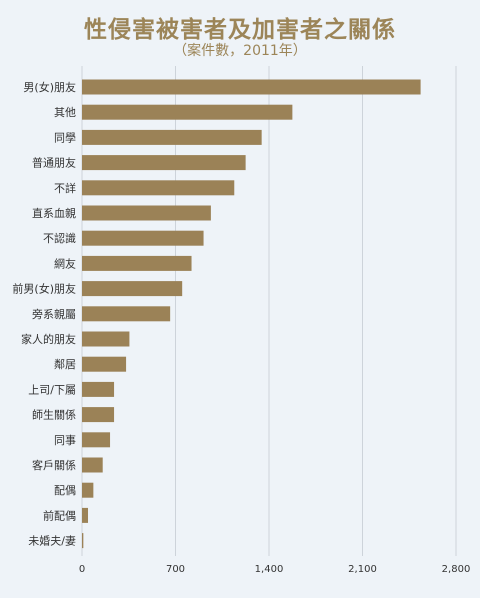 This screenshot has width=480, height=598. What do you see at coordinates (65, 137) in the screenshot?
I see `category-label: 同學` at bounding box center [65, 137].